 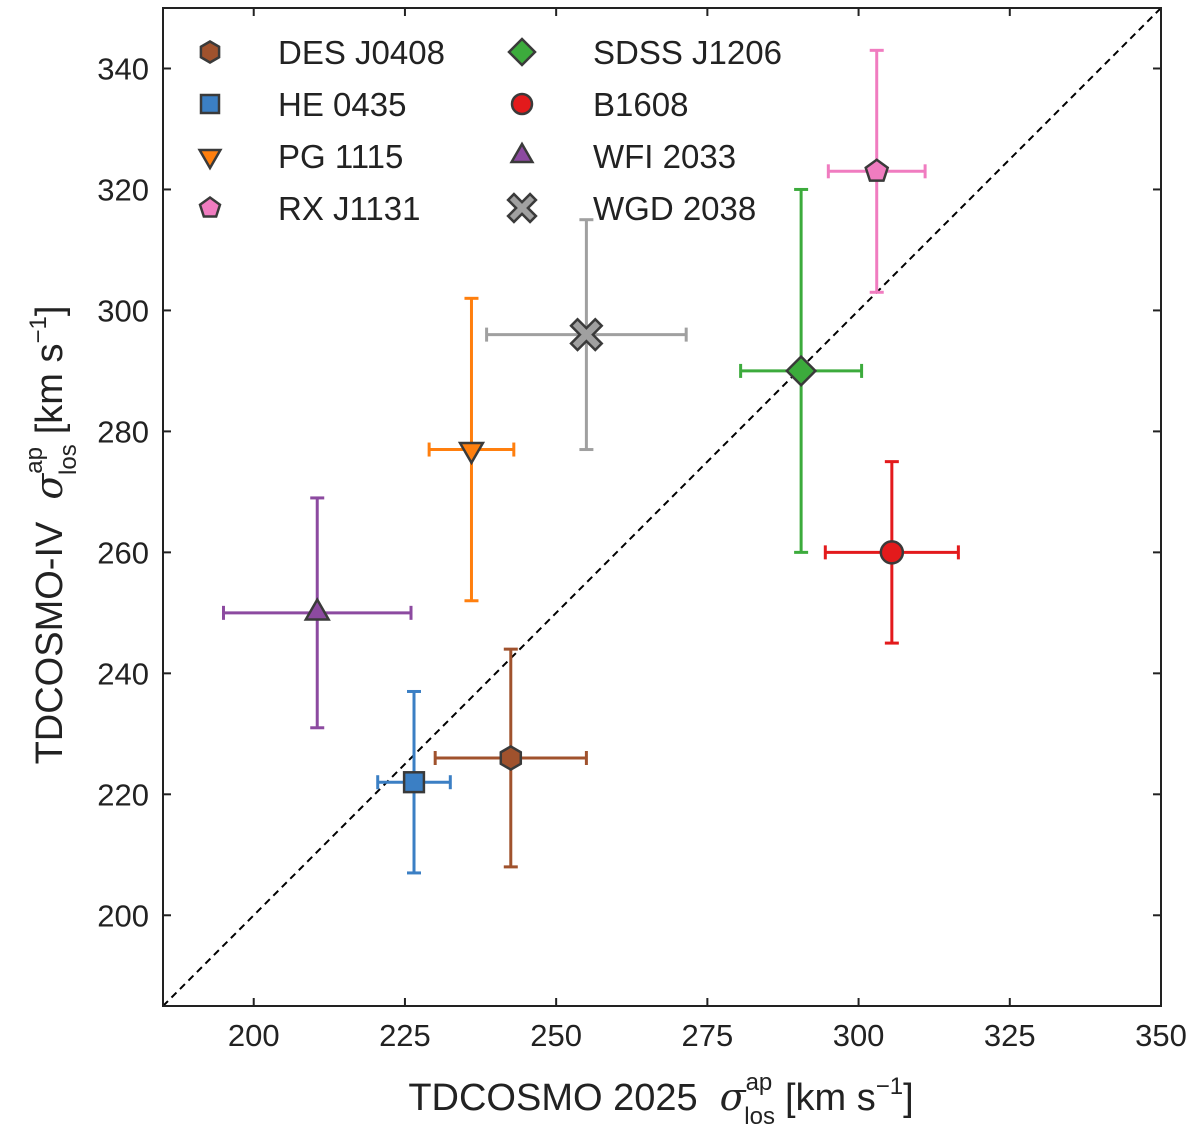 I want to click on y-axis-label: TDCOSMO-IV σap los [km s−1], so click(x=51, y=535).